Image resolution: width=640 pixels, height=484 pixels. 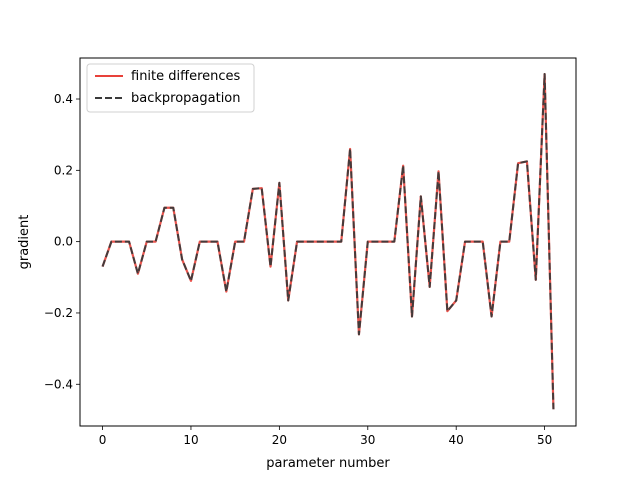 What do you see at coordinates (186, 98) in the screenshot?
I see `legend-label-backpropagation: backpropagation` at bounding box center [186, 98].